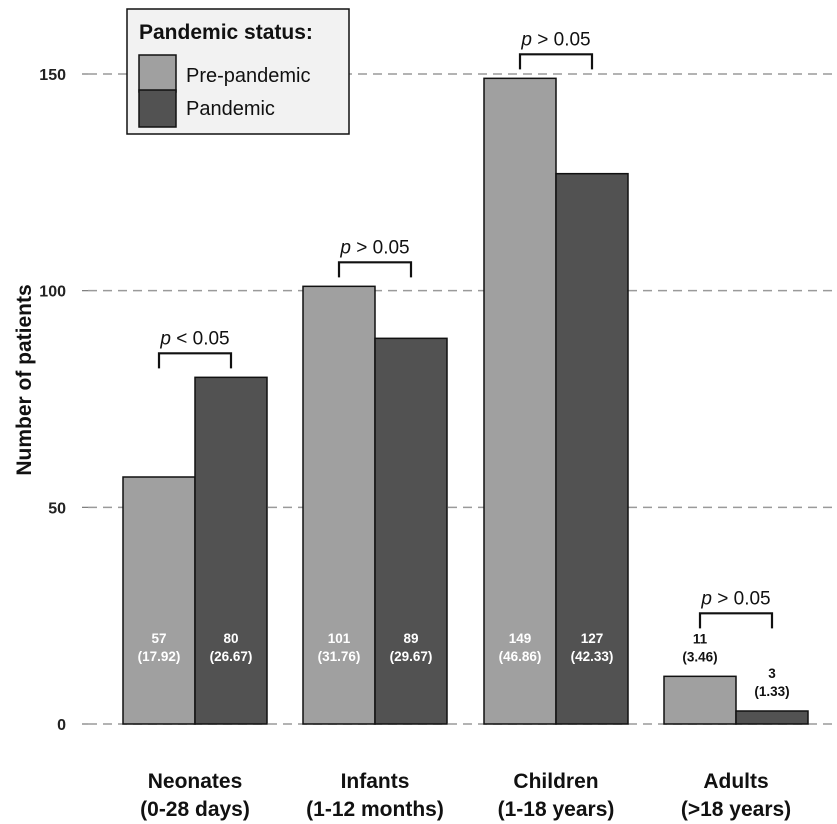 The image size is (837, 824). What do you see at coordinates (772, 673) in the screenshot?
I see `data-label-value: 3` at bounding box center [772, 673].